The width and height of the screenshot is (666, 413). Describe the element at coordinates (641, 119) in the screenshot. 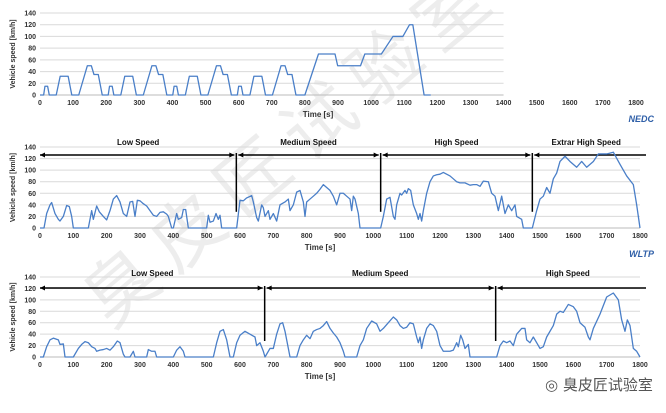

I see `cycle-label: NEDC` at that location.